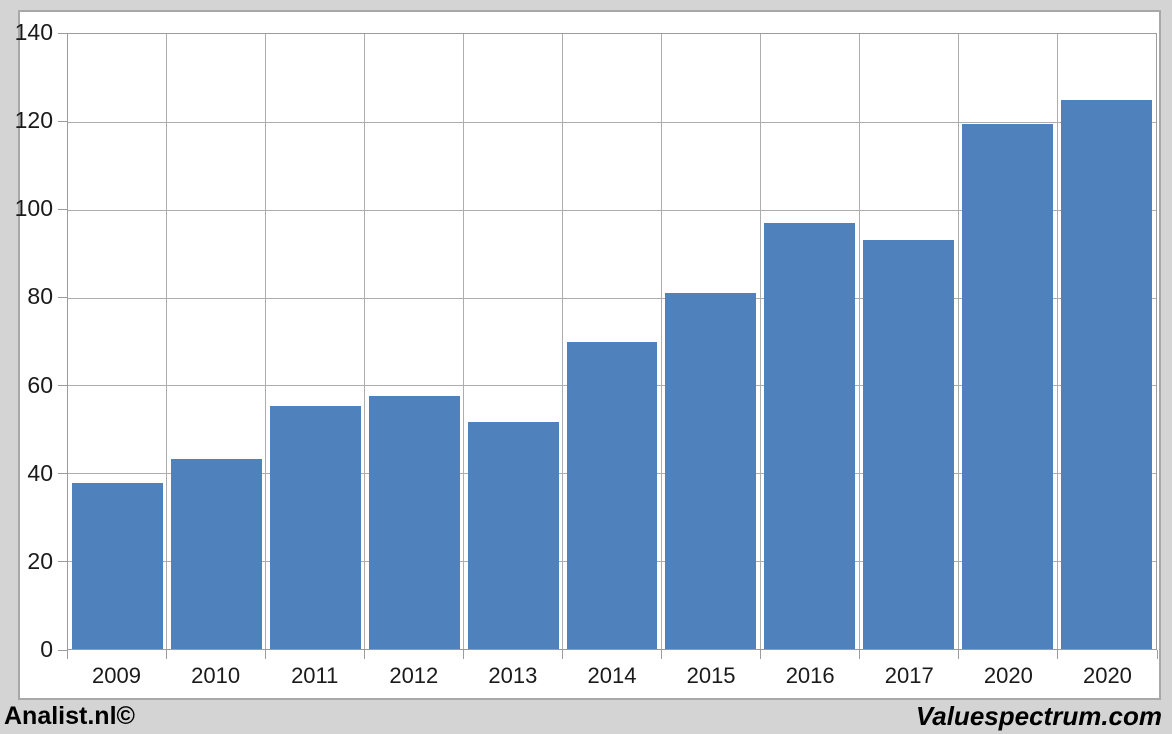 The height and width of the screenshot is (734, 1172). Describe the element at coordinates (216, 553) in the screenshot. I see `bar-2010` at that location.